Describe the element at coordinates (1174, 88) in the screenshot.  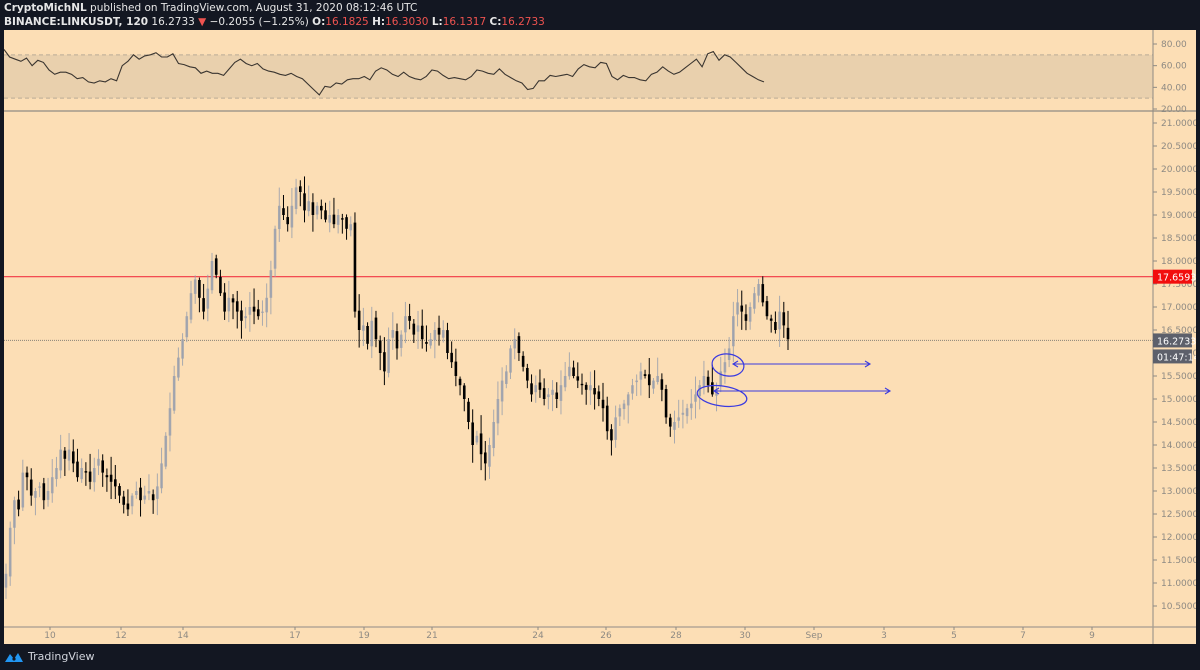
I see `rsi-axis-label: 40.00` at that location.